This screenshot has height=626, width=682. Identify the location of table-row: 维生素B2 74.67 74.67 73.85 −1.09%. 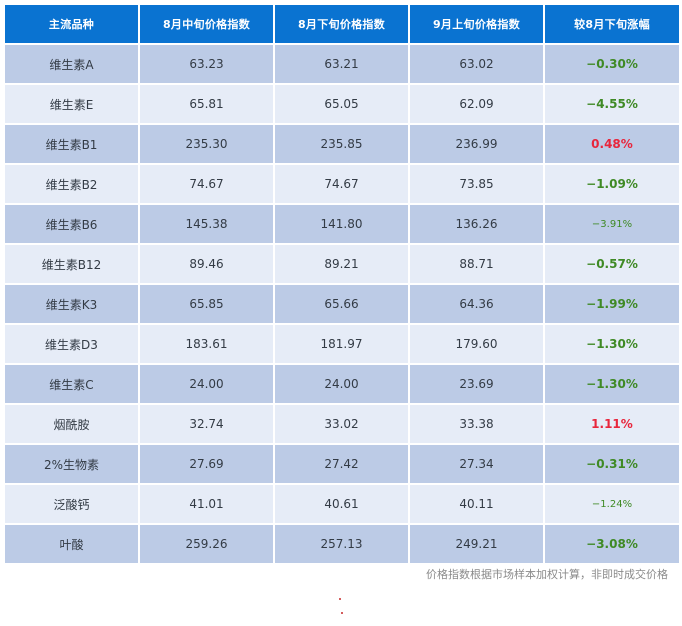
(342, 184).